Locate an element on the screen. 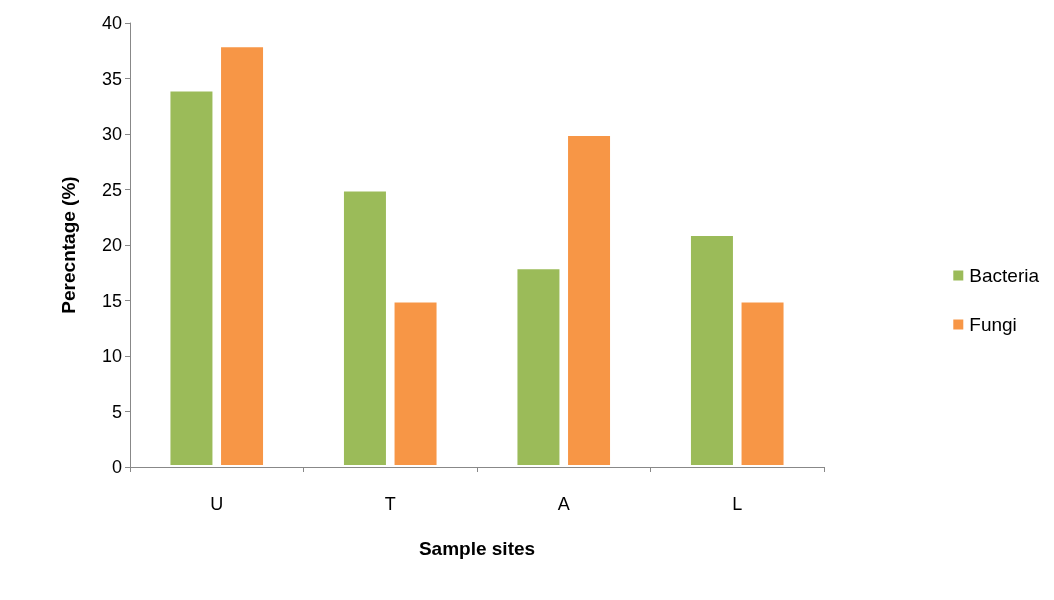 The width and height of the screenshot is (1054, 600). y-tick-label: 30 is located at coordinates (111, 134).